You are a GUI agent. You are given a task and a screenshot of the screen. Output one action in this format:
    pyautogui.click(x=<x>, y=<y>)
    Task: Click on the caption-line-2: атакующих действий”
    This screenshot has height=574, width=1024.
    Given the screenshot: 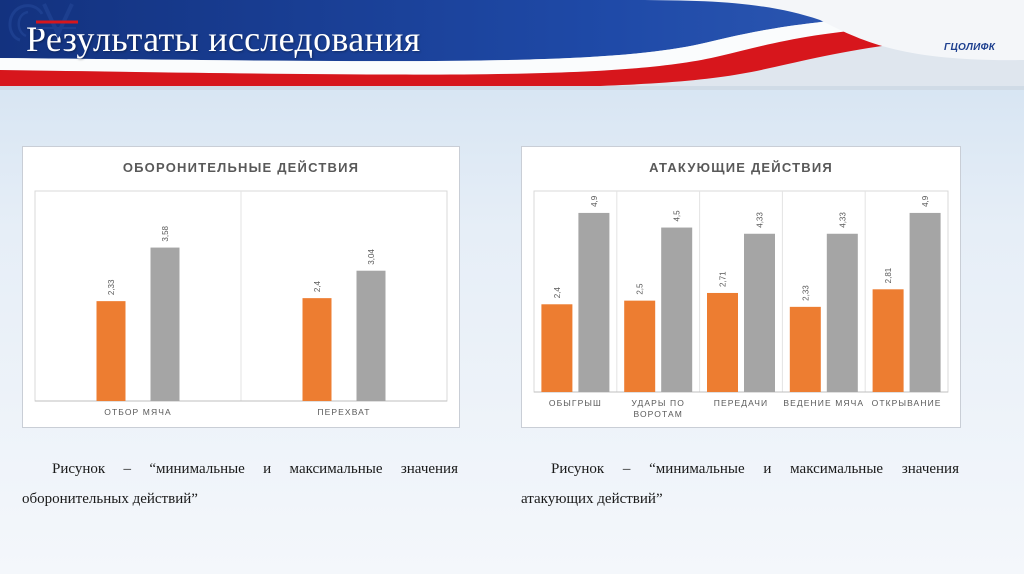 What is the action you would take?
    pyautogui.click(x=592, y=499)
    